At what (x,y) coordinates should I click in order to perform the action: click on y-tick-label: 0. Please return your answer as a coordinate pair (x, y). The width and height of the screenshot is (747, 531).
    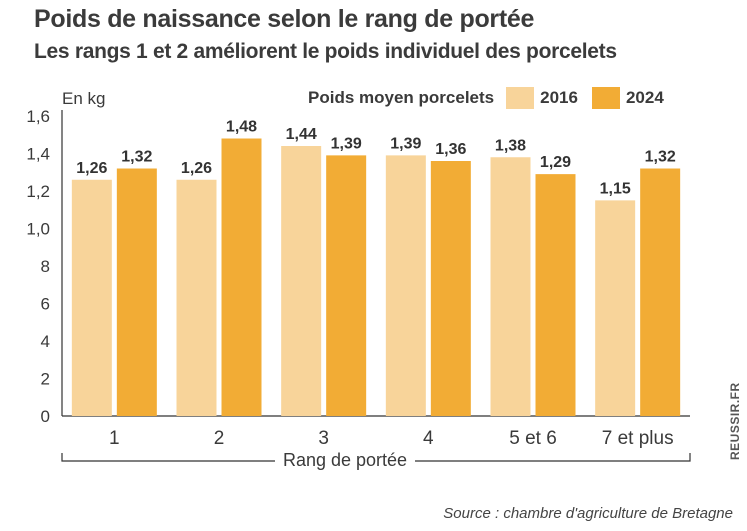
    Looking at the image, I should click on (45, 416).